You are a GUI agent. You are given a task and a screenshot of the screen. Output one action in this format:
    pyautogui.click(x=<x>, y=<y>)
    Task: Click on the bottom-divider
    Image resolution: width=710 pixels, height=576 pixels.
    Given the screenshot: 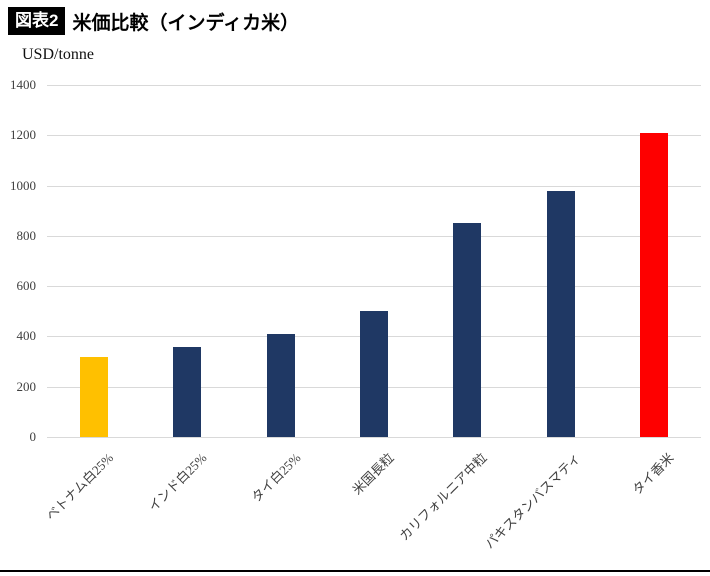 What is the action you would take?
    pyautogui.click(x=355, y=571)
    